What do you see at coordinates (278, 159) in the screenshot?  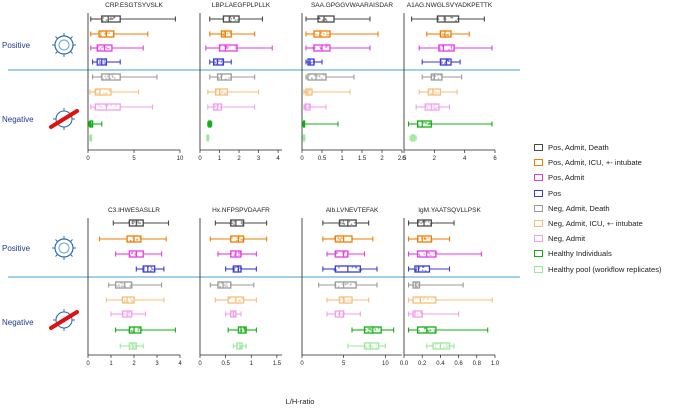 I see `x-tick-label: 4` at bounding box center [278, 159].